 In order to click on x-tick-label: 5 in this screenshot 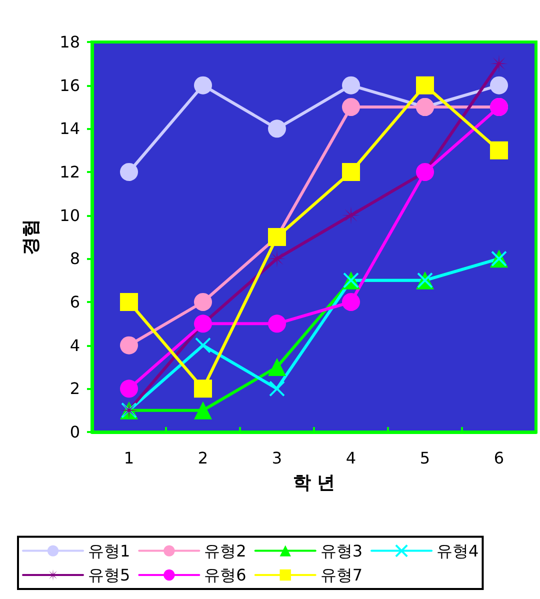, I will do `click(425, 458)`.